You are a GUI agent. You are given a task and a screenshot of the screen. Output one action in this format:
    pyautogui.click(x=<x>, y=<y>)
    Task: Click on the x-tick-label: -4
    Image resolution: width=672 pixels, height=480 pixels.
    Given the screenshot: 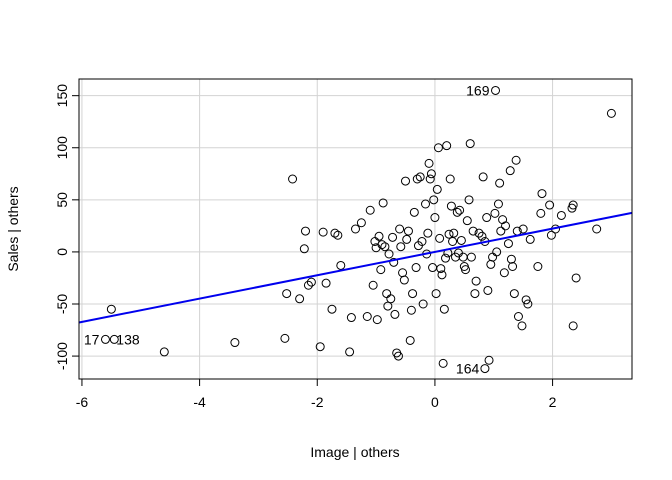 What is the action you would take?
    pyautogui.click(x=199, y=402)
    